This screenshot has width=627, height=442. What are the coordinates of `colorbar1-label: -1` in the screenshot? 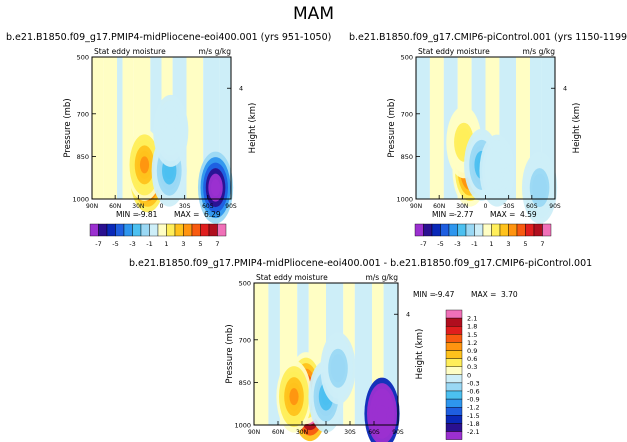 It's located at (149, 244).